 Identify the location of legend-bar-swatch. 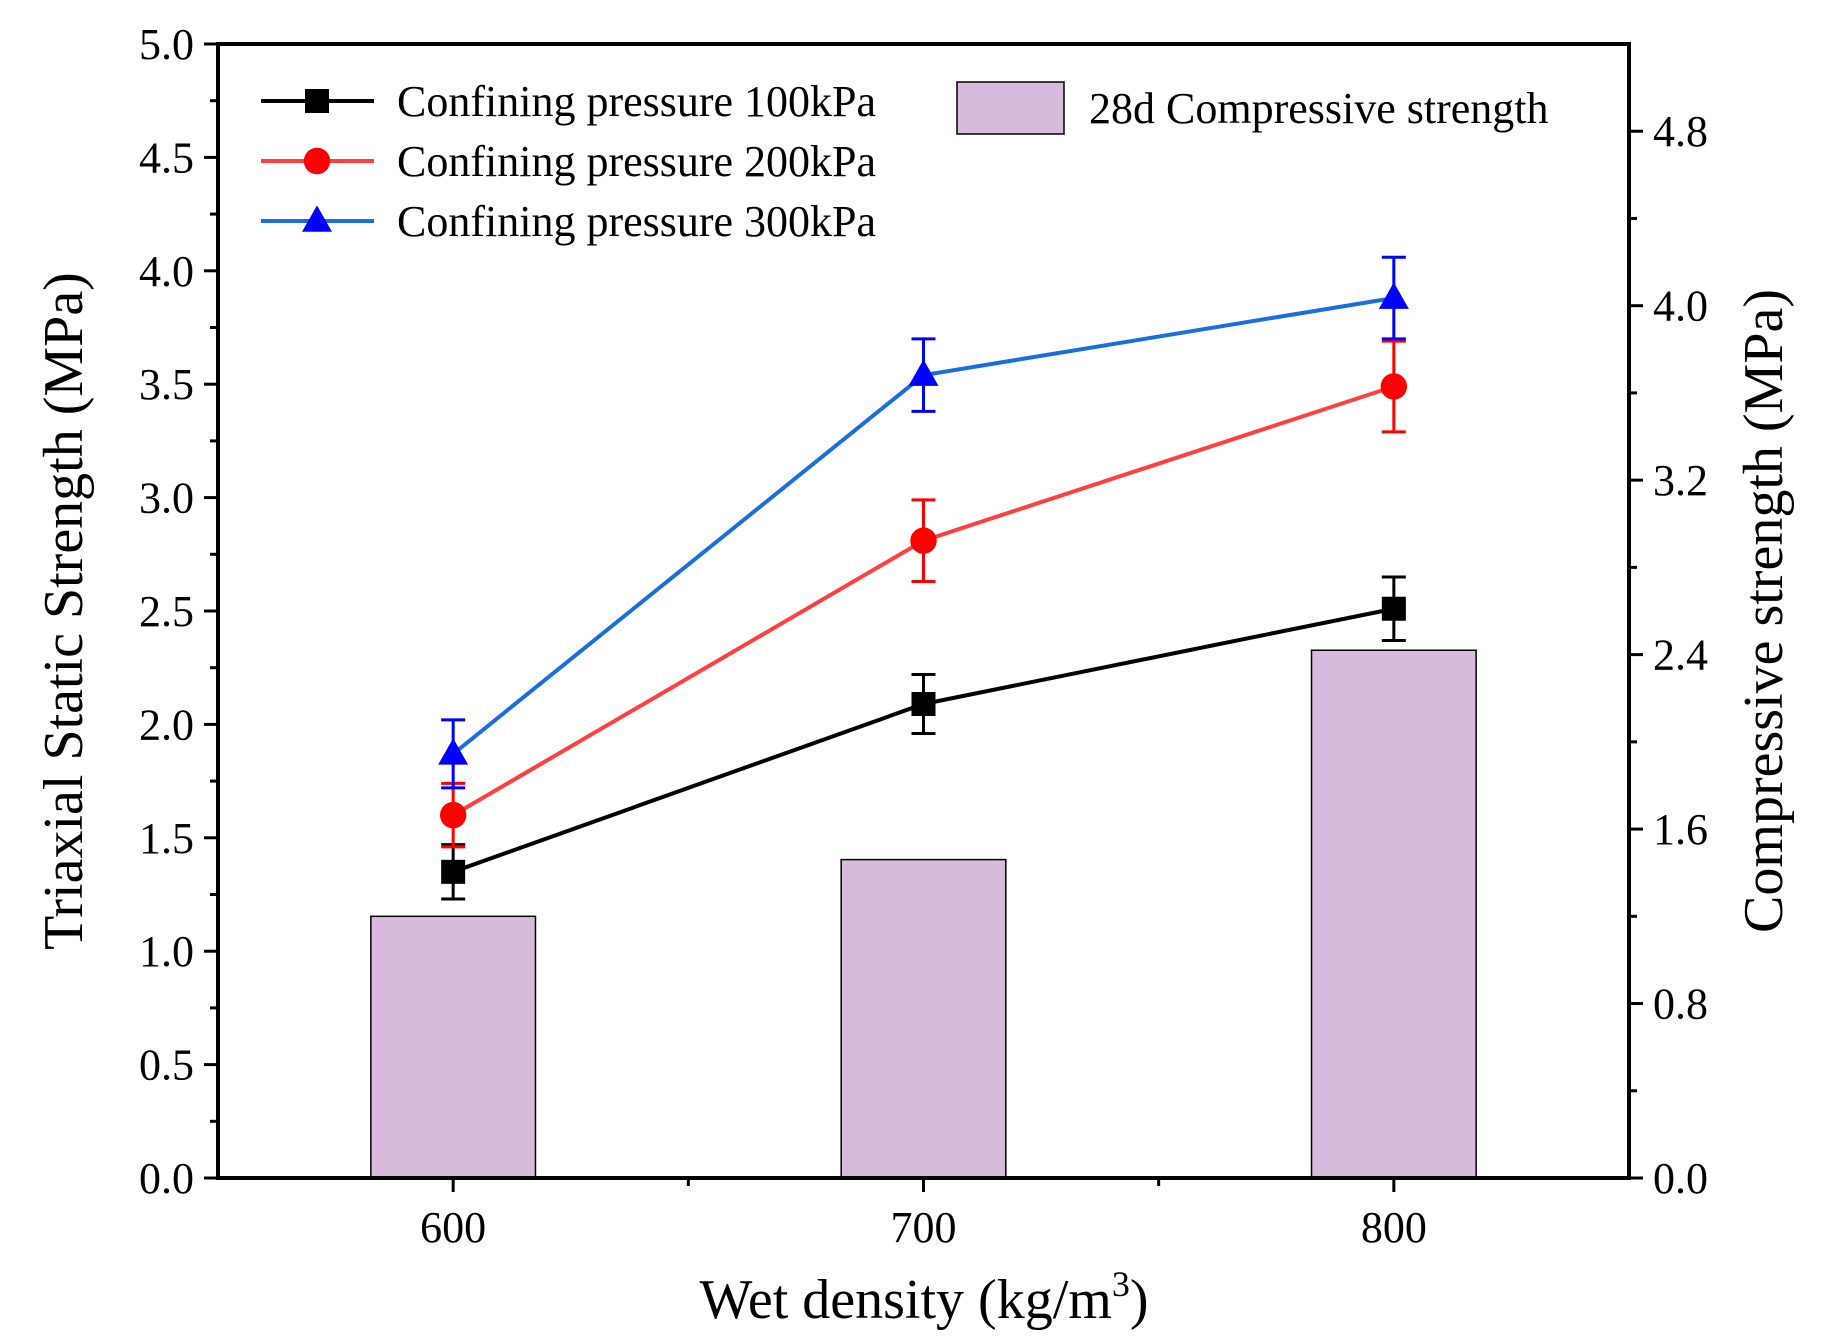
(1010, 108).